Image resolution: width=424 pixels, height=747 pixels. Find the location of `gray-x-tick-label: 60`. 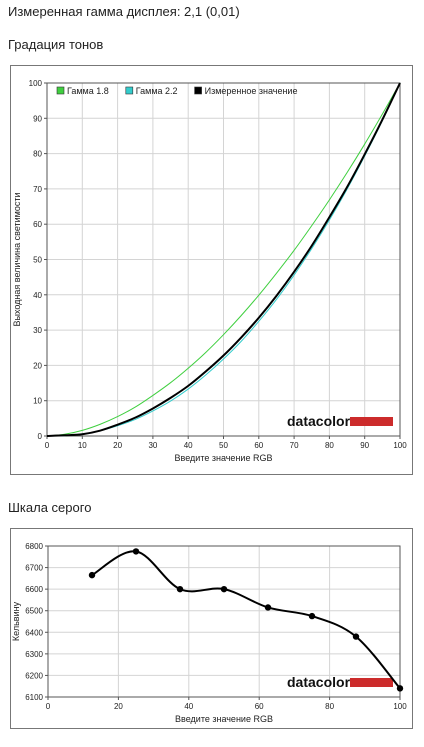

gray-x-tick-label: 60 is located at coordinates (259, 706).